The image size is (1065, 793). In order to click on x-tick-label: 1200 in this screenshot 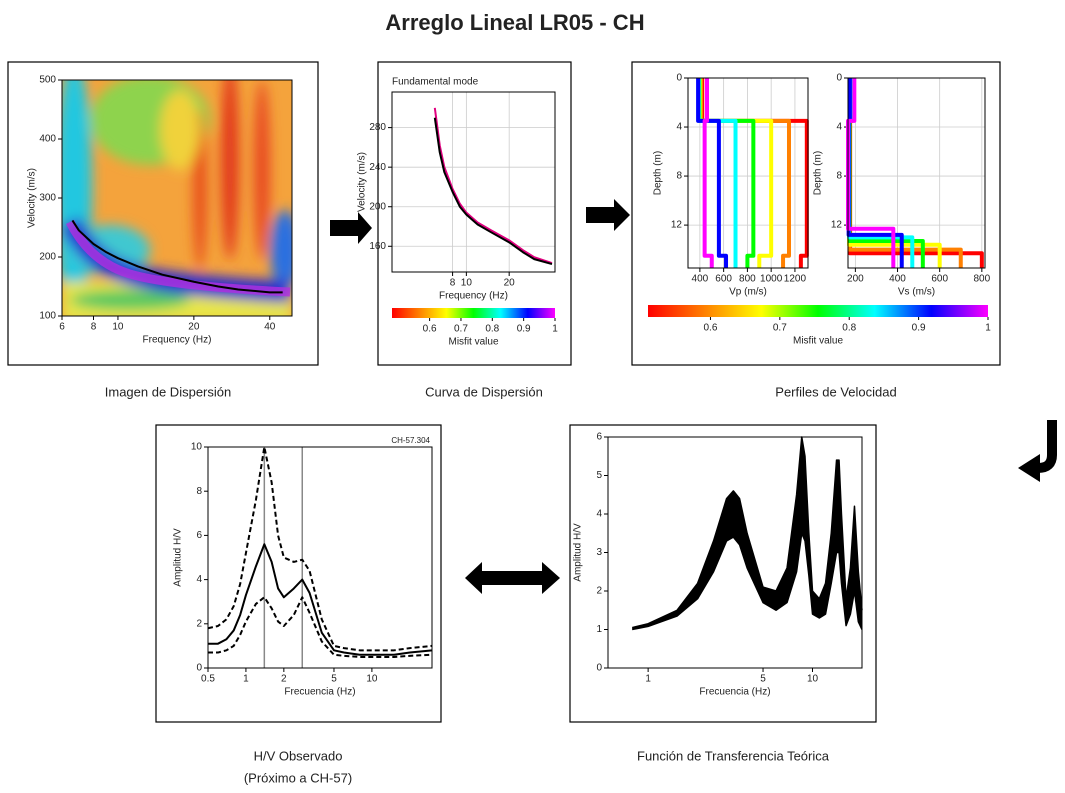, I will do `click(795, 279)`.